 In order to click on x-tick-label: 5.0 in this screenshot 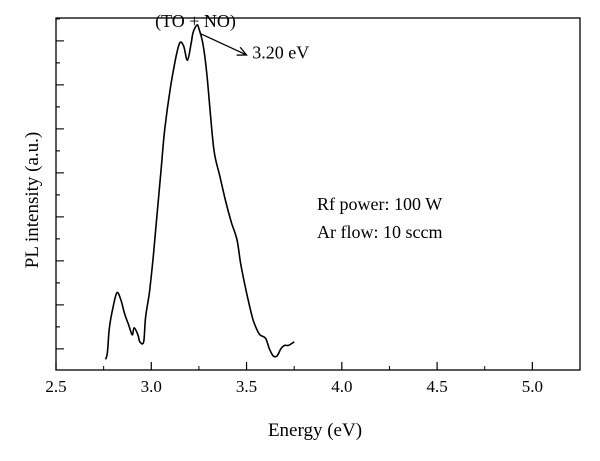, I will do `click(532, 386)`.